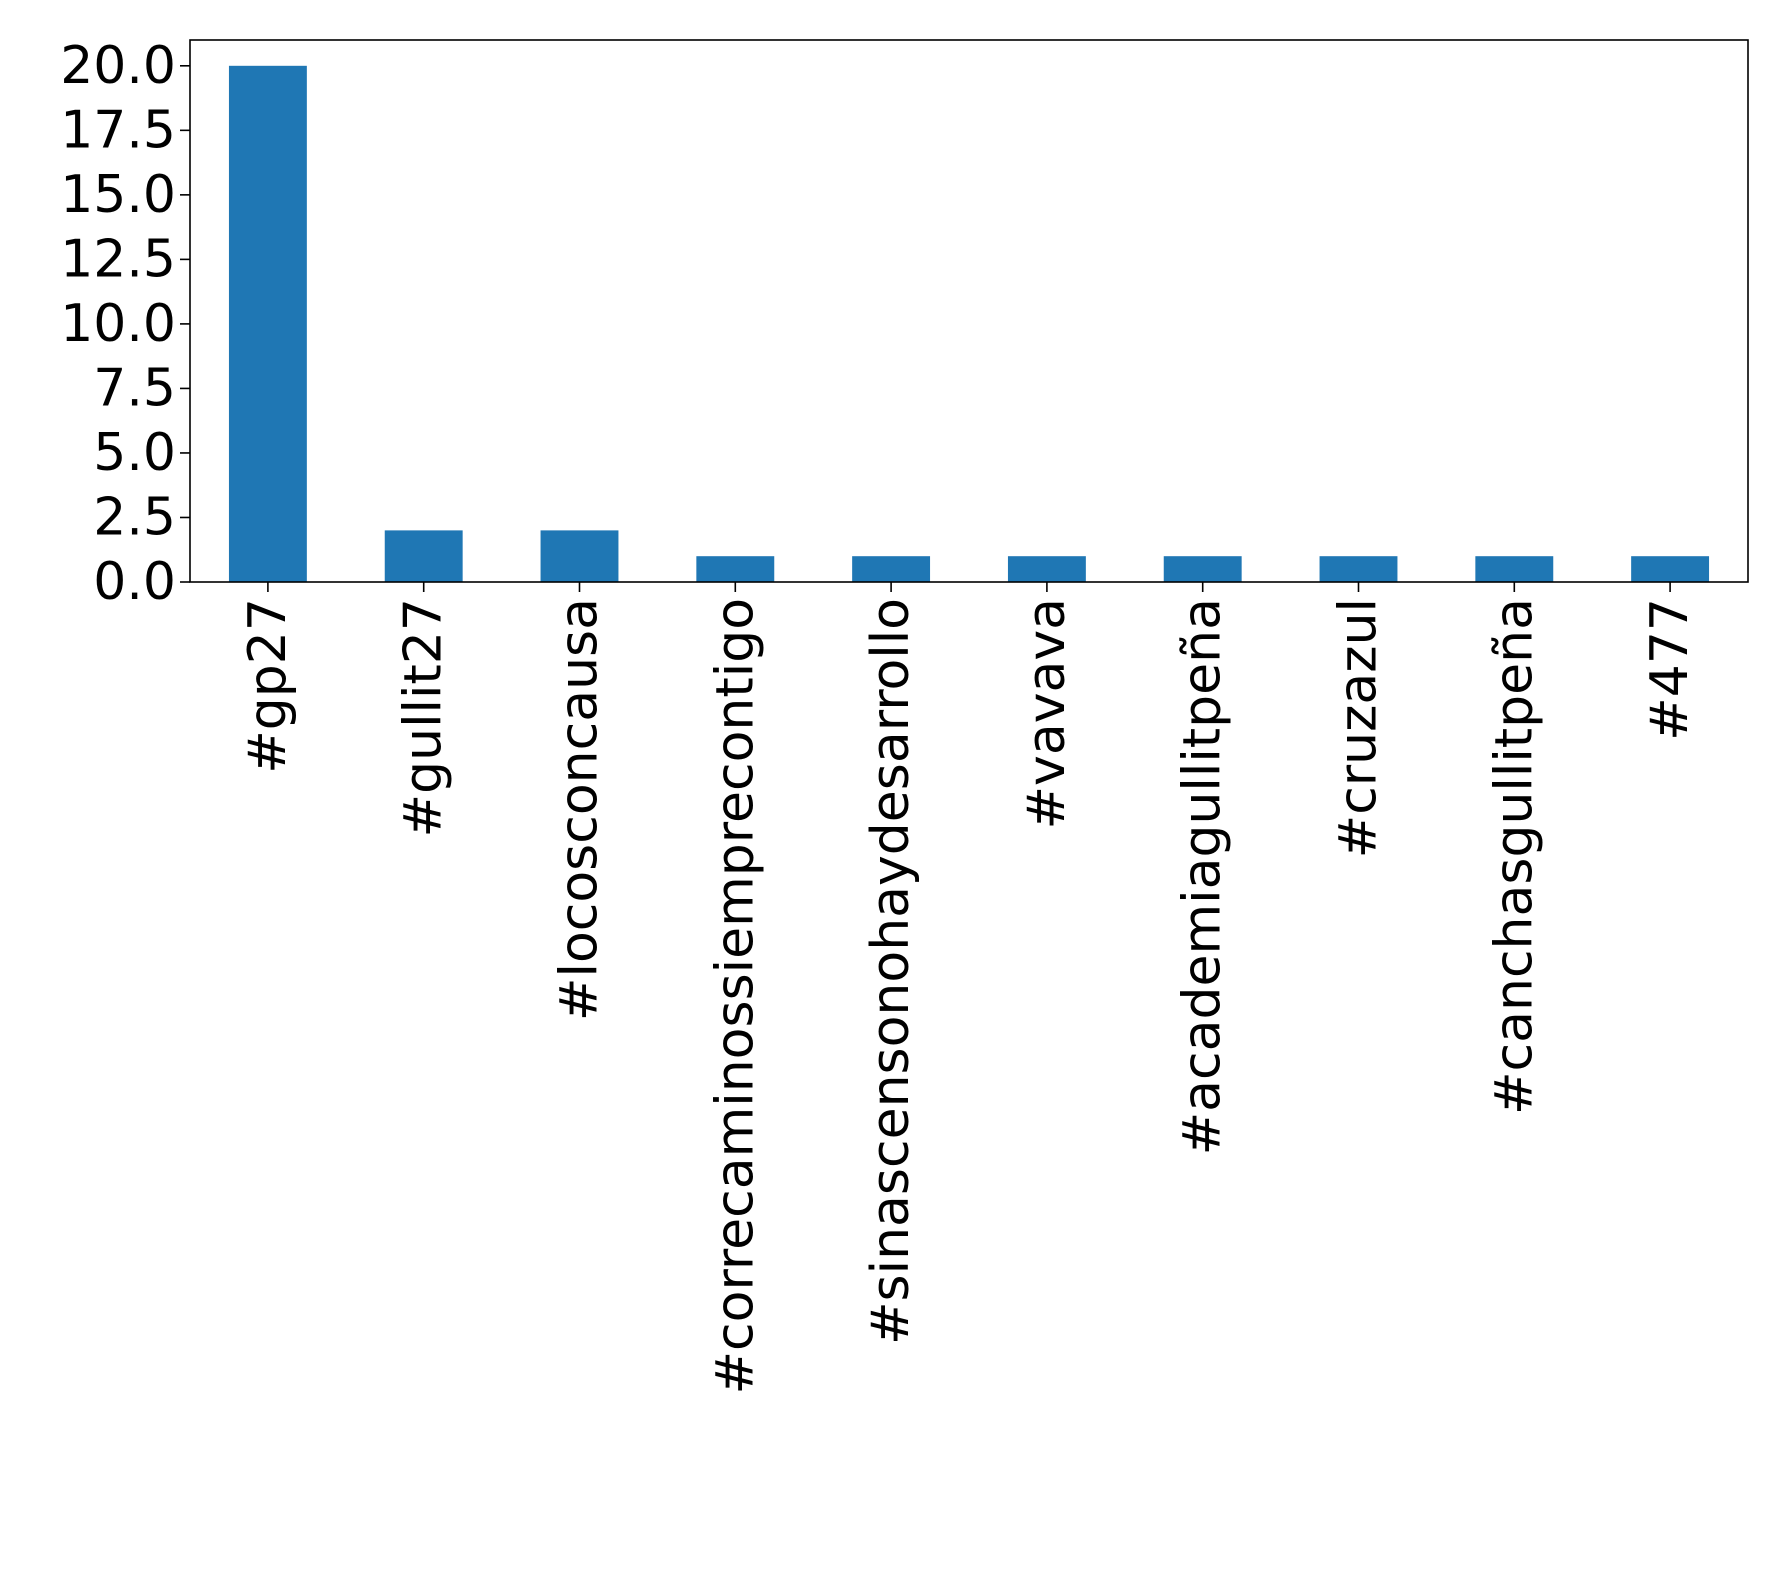  Describe the element at coordinates (118, 130) in the screenshot. I see `y-tick-label-7: 17.5` at that location.